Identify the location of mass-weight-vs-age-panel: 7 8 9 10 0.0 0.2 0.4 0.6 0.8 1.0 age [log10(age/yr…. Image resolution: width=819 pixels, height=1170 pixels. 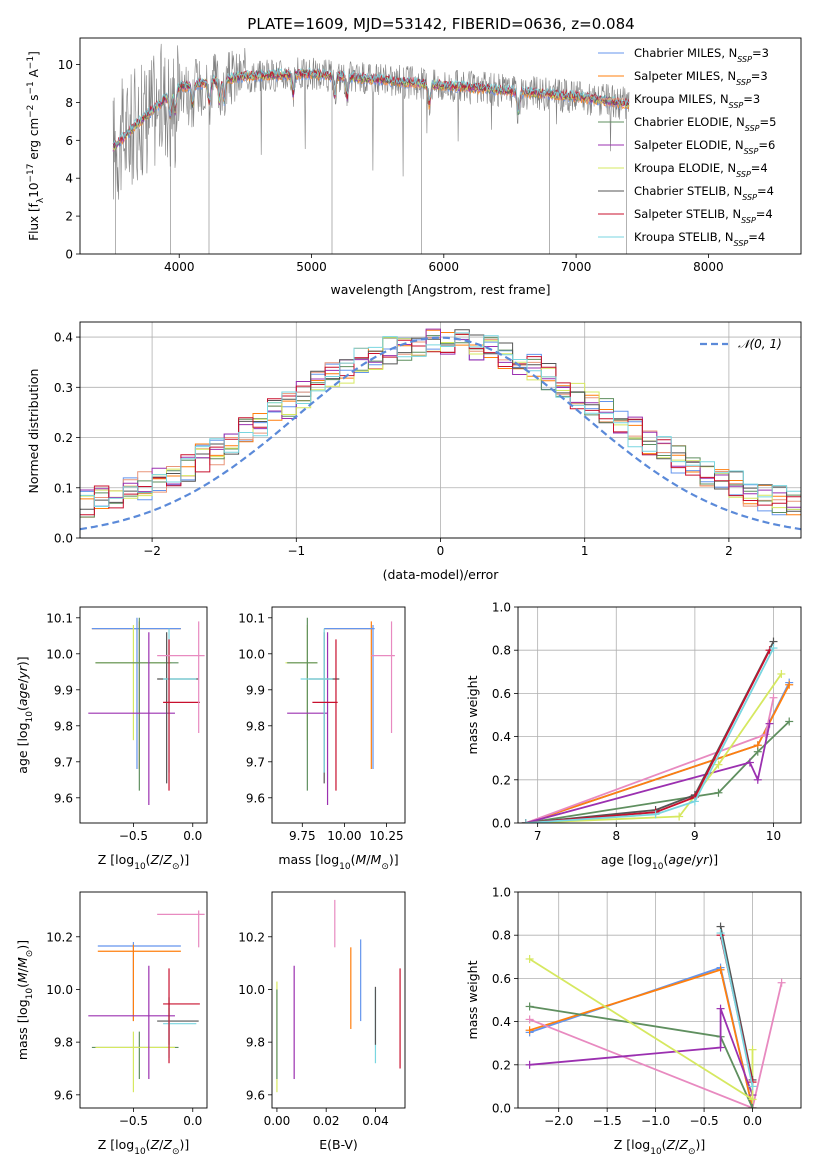
(633, 736).